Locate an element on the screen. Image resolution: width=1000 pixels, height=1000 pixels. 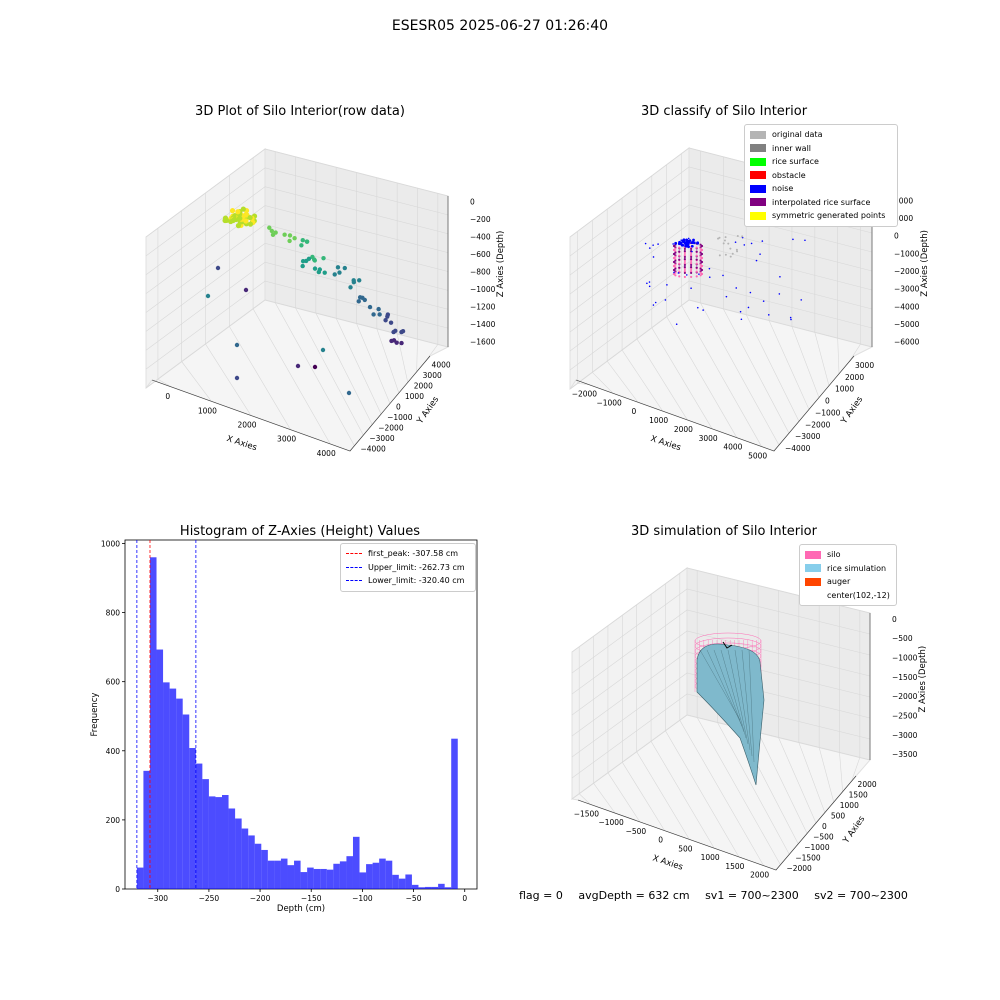
p2-ygrid is located at coordinates (756, 295).